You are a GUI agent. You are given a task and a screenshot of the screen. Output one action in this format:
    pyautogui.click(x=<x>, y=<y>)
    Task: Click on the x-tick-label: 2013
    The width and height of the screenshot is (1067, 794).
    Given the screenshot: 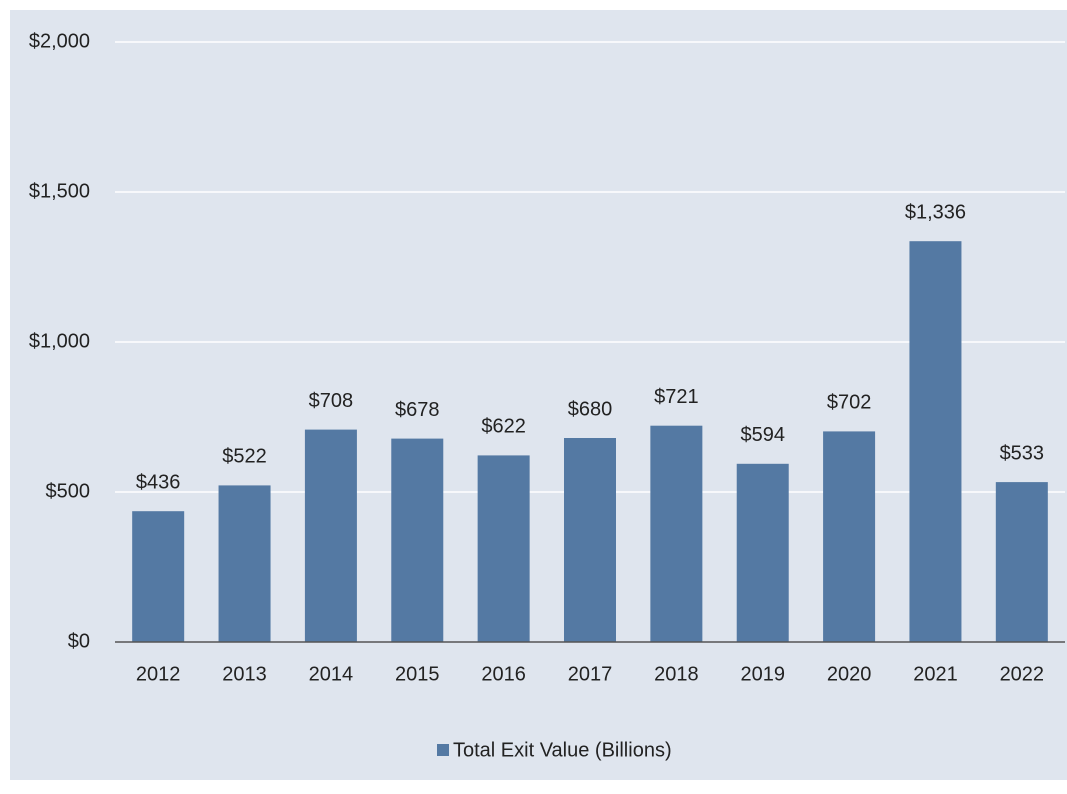 What is the action you would take?
    pyautogui.click(x=244, y=674)
    